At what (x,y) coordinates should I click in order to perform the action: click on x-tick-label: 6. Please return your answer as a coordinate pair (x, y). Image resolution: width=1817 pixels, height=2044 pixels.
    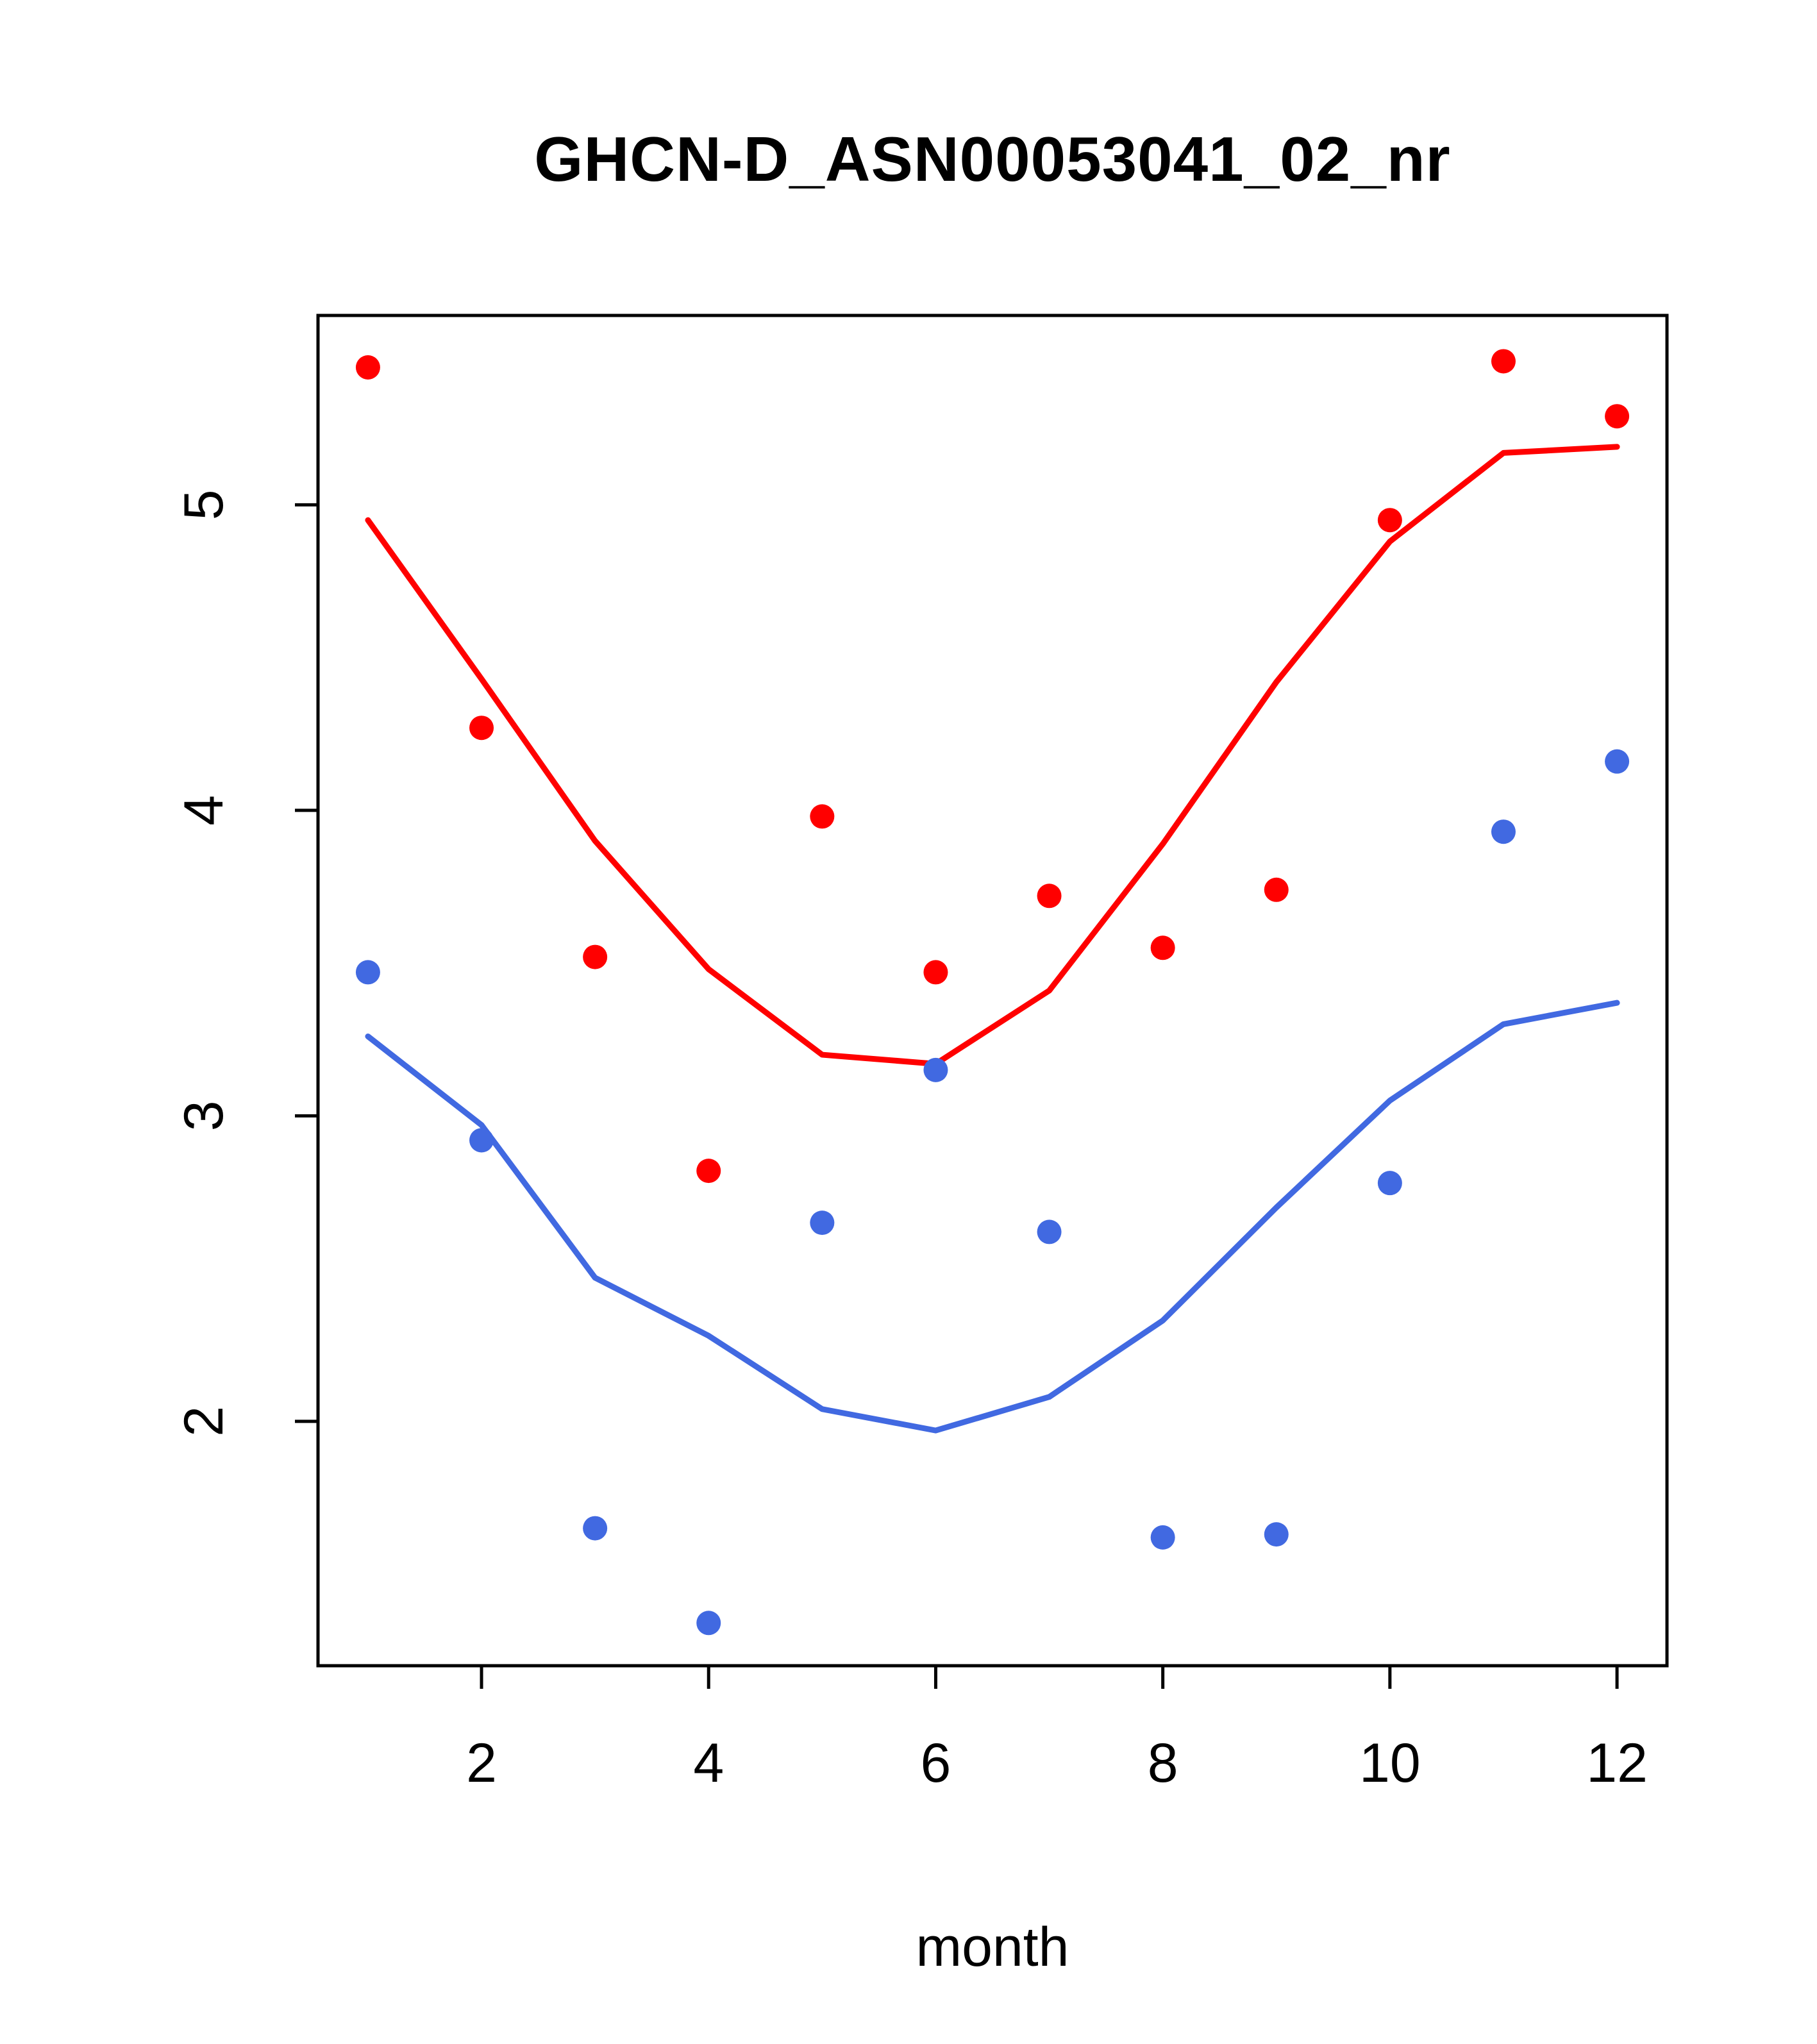
    Looking at the image, I should click on (936, 1763).